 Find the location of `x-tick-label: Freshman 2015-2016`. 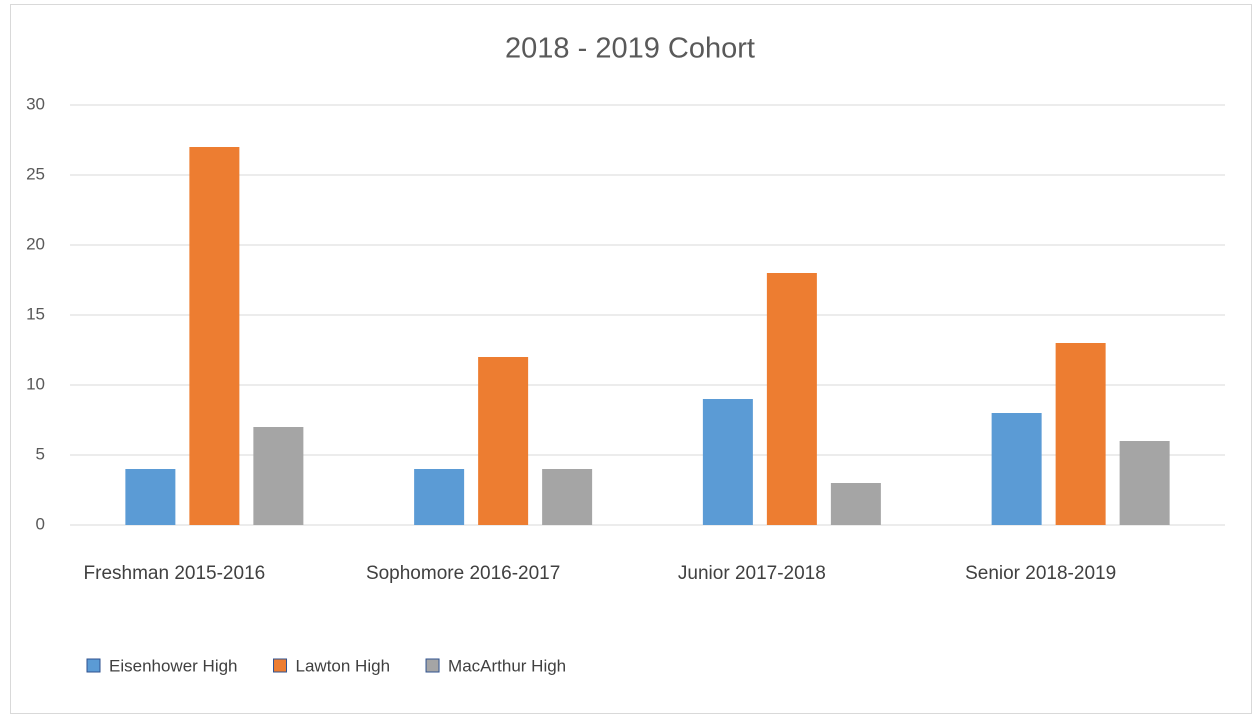

x-tick-label: Freshman 2015-2016 is located at coordinates (175, 573).